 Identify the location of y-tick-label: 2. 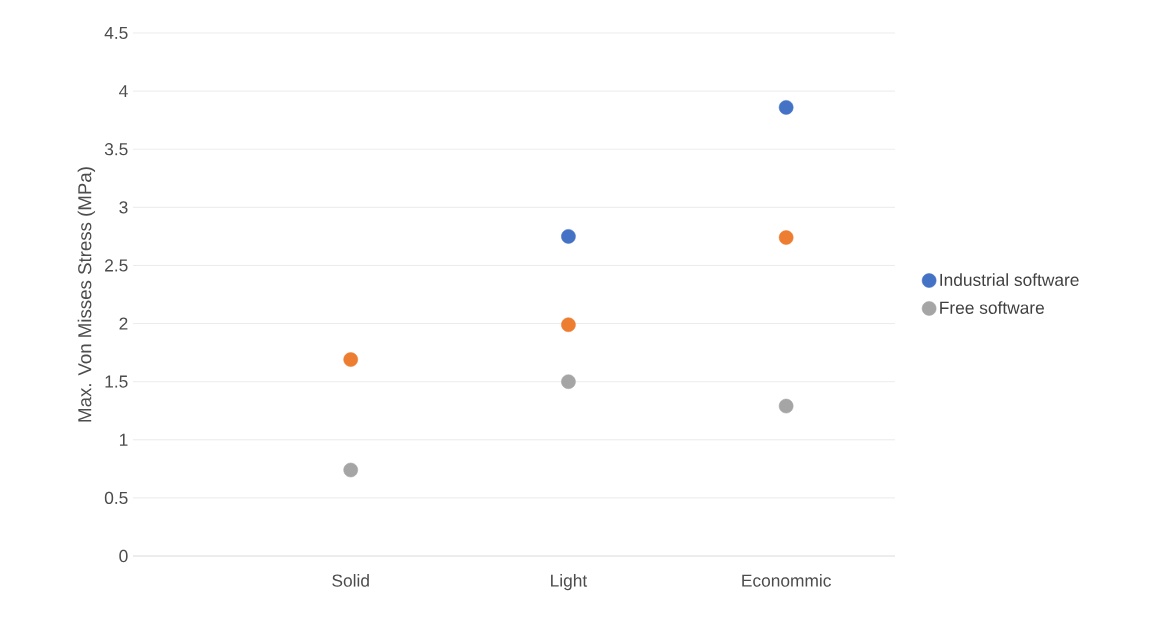
(123, 323).